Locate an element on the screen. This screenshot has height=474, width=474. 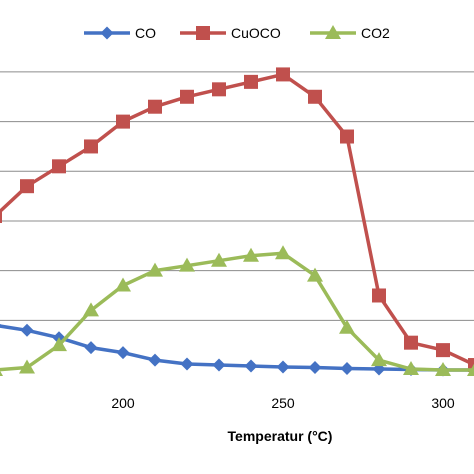
x-tick-label: 200 is located at coordinates (123, 403).